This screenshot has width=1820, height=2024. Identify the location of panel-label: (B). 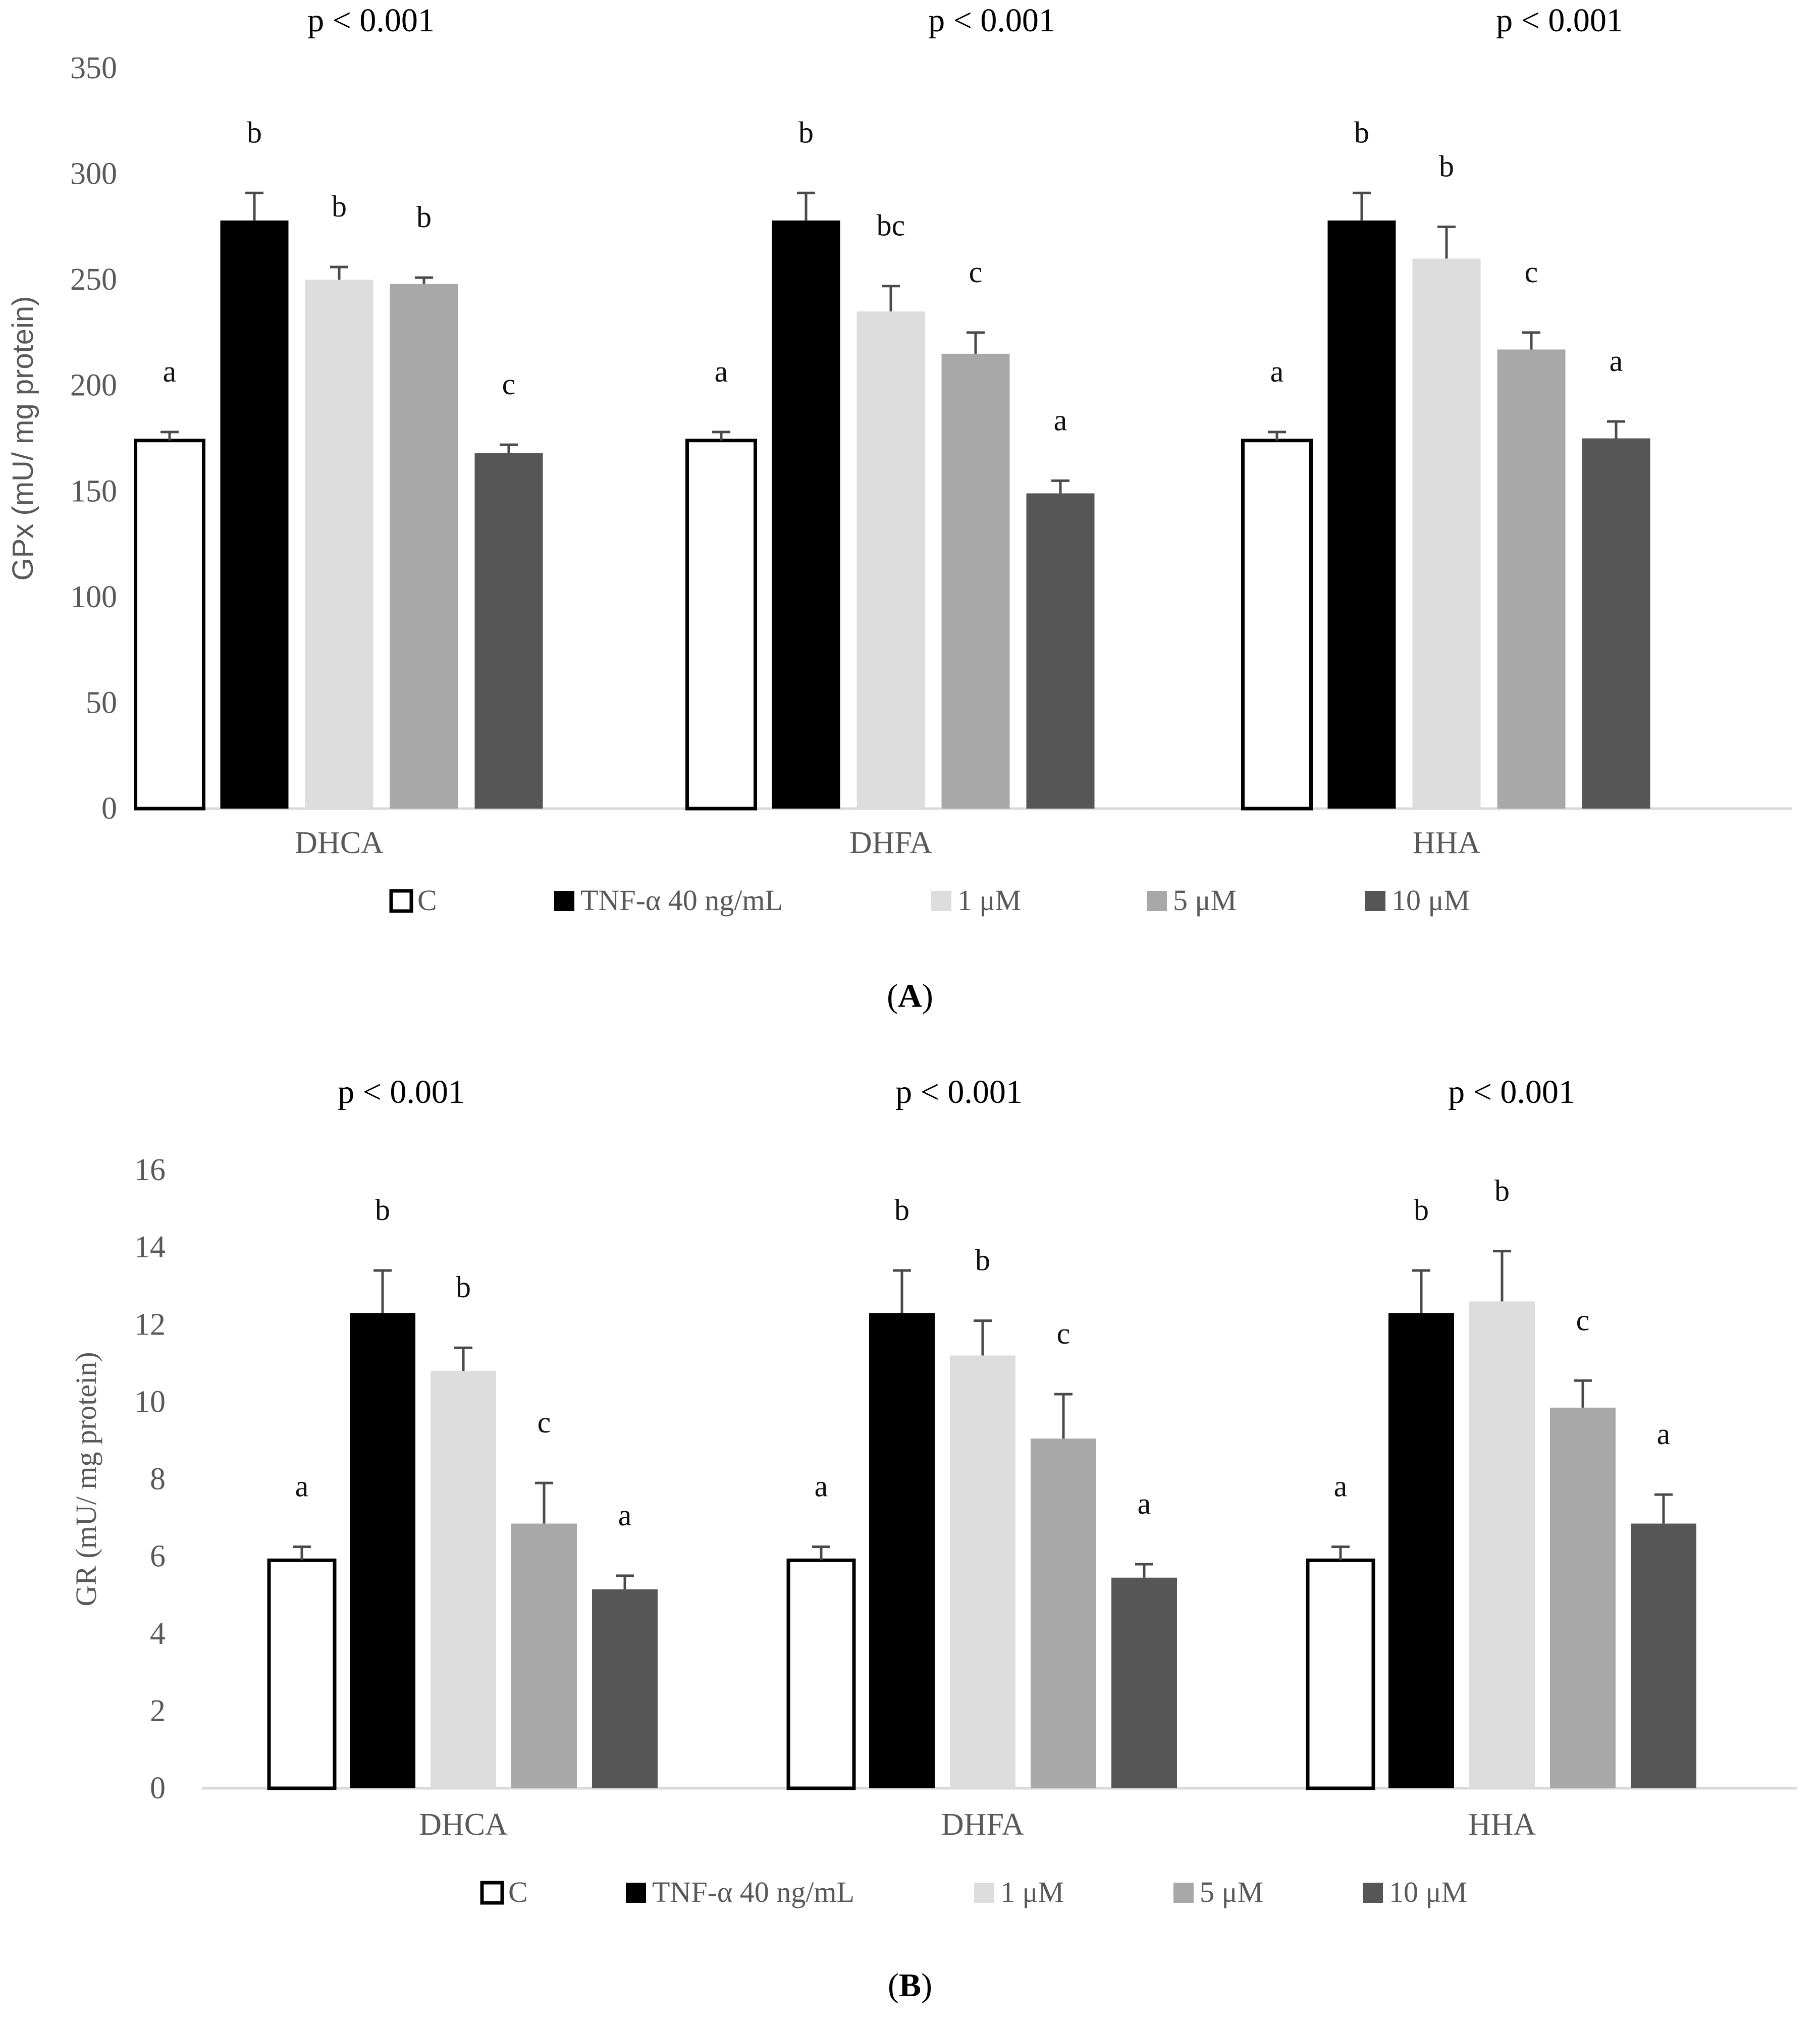
(910, 1986).